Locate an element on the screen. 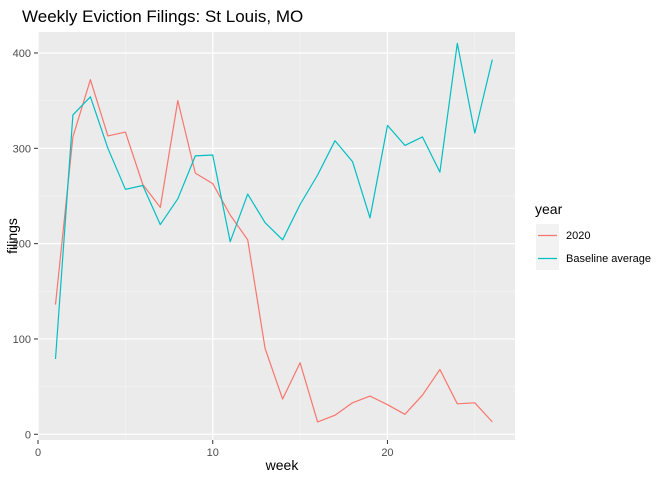 This screenshot has width=672, height=480. legend-label: Baseline average is located at coordinates (608, 259).